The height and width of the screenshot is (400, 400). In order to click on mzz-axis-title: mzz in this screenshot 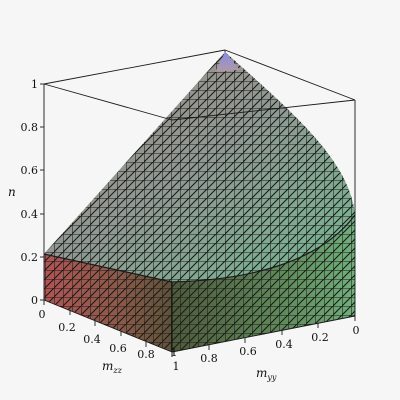, I will do `click(112, 367)`.